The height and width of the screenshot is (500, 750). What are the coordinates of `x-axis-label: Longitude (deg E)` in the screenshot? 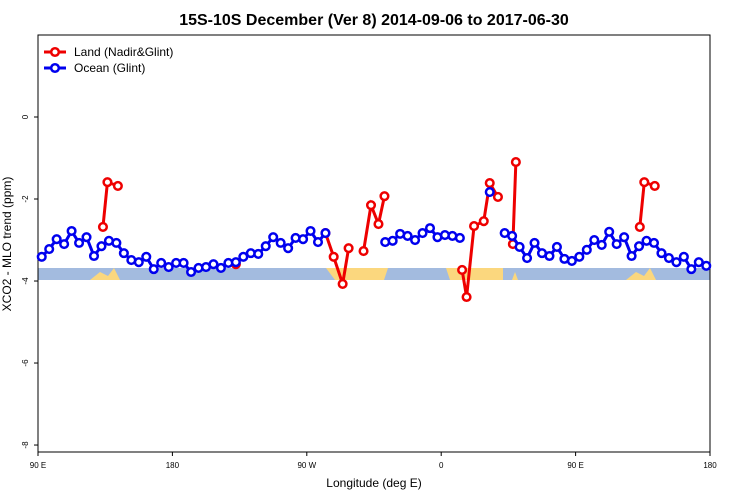 It's located at (373, 483).